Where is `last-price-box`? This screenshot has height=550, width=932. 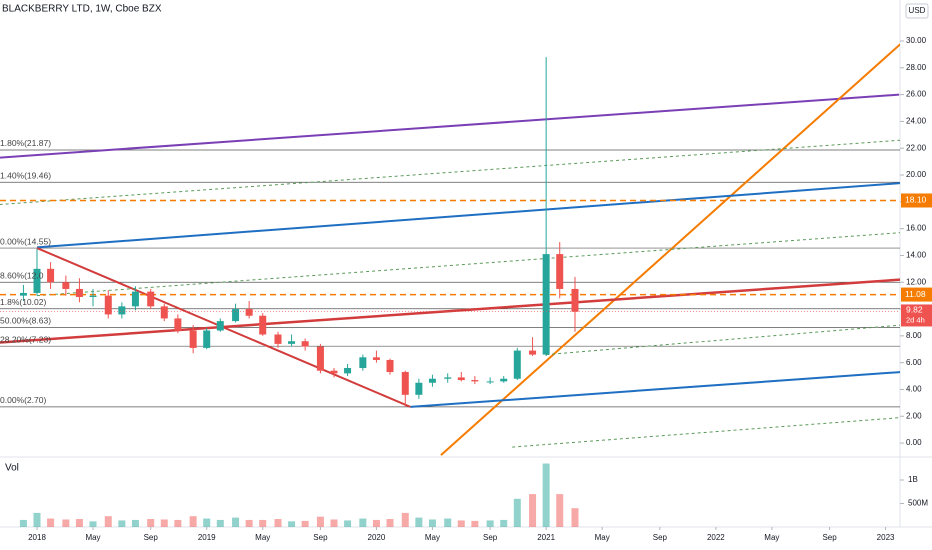
last-price-box is located at coordinates (916, 315).